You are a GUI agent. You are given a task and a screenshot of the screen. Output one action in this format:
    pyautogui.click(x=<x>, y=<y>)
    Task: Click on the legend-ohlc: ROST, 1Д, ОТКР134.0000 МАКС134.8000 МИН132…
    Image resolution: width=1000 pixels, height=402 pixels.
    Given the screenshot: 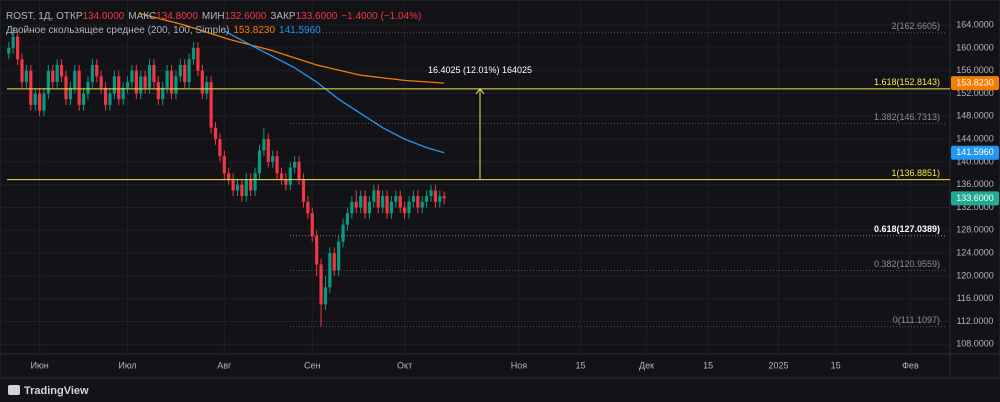 What is the action you would take?
    pyautogui.click(x=213, y=16)
    